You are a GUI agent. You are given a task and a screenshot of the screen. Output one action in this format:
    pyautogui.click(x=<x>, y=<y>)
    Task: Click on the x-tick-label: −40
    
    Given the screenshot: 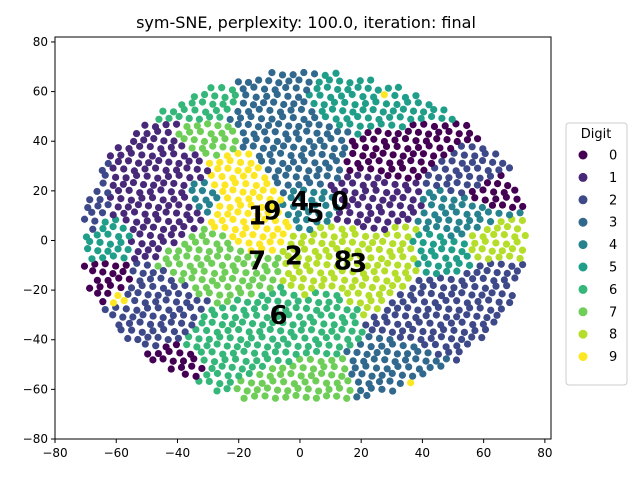 What is the action you would take?
    pyautogui.click(x=177, y=453)
    